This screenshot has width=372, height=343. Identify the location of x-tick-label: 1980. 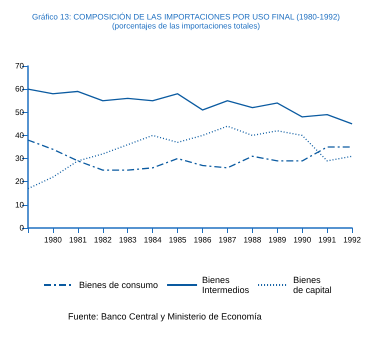
(53, 240).